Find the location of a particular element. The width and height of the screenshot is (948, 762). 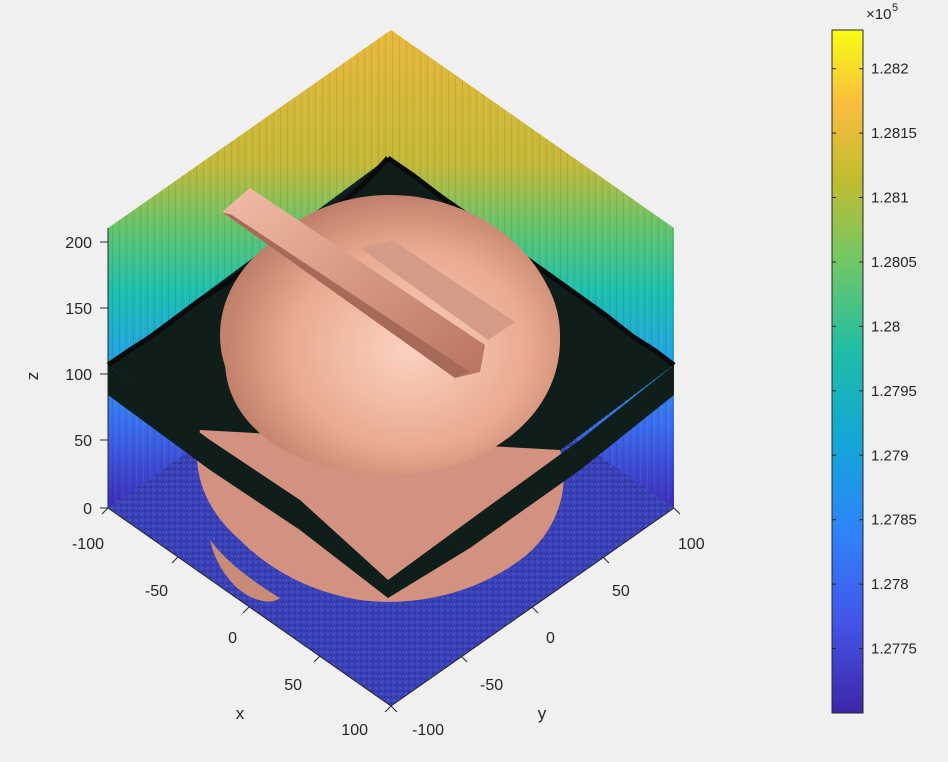

colorbar-tick-label: 1.282 is located at coordinates (890, 69).